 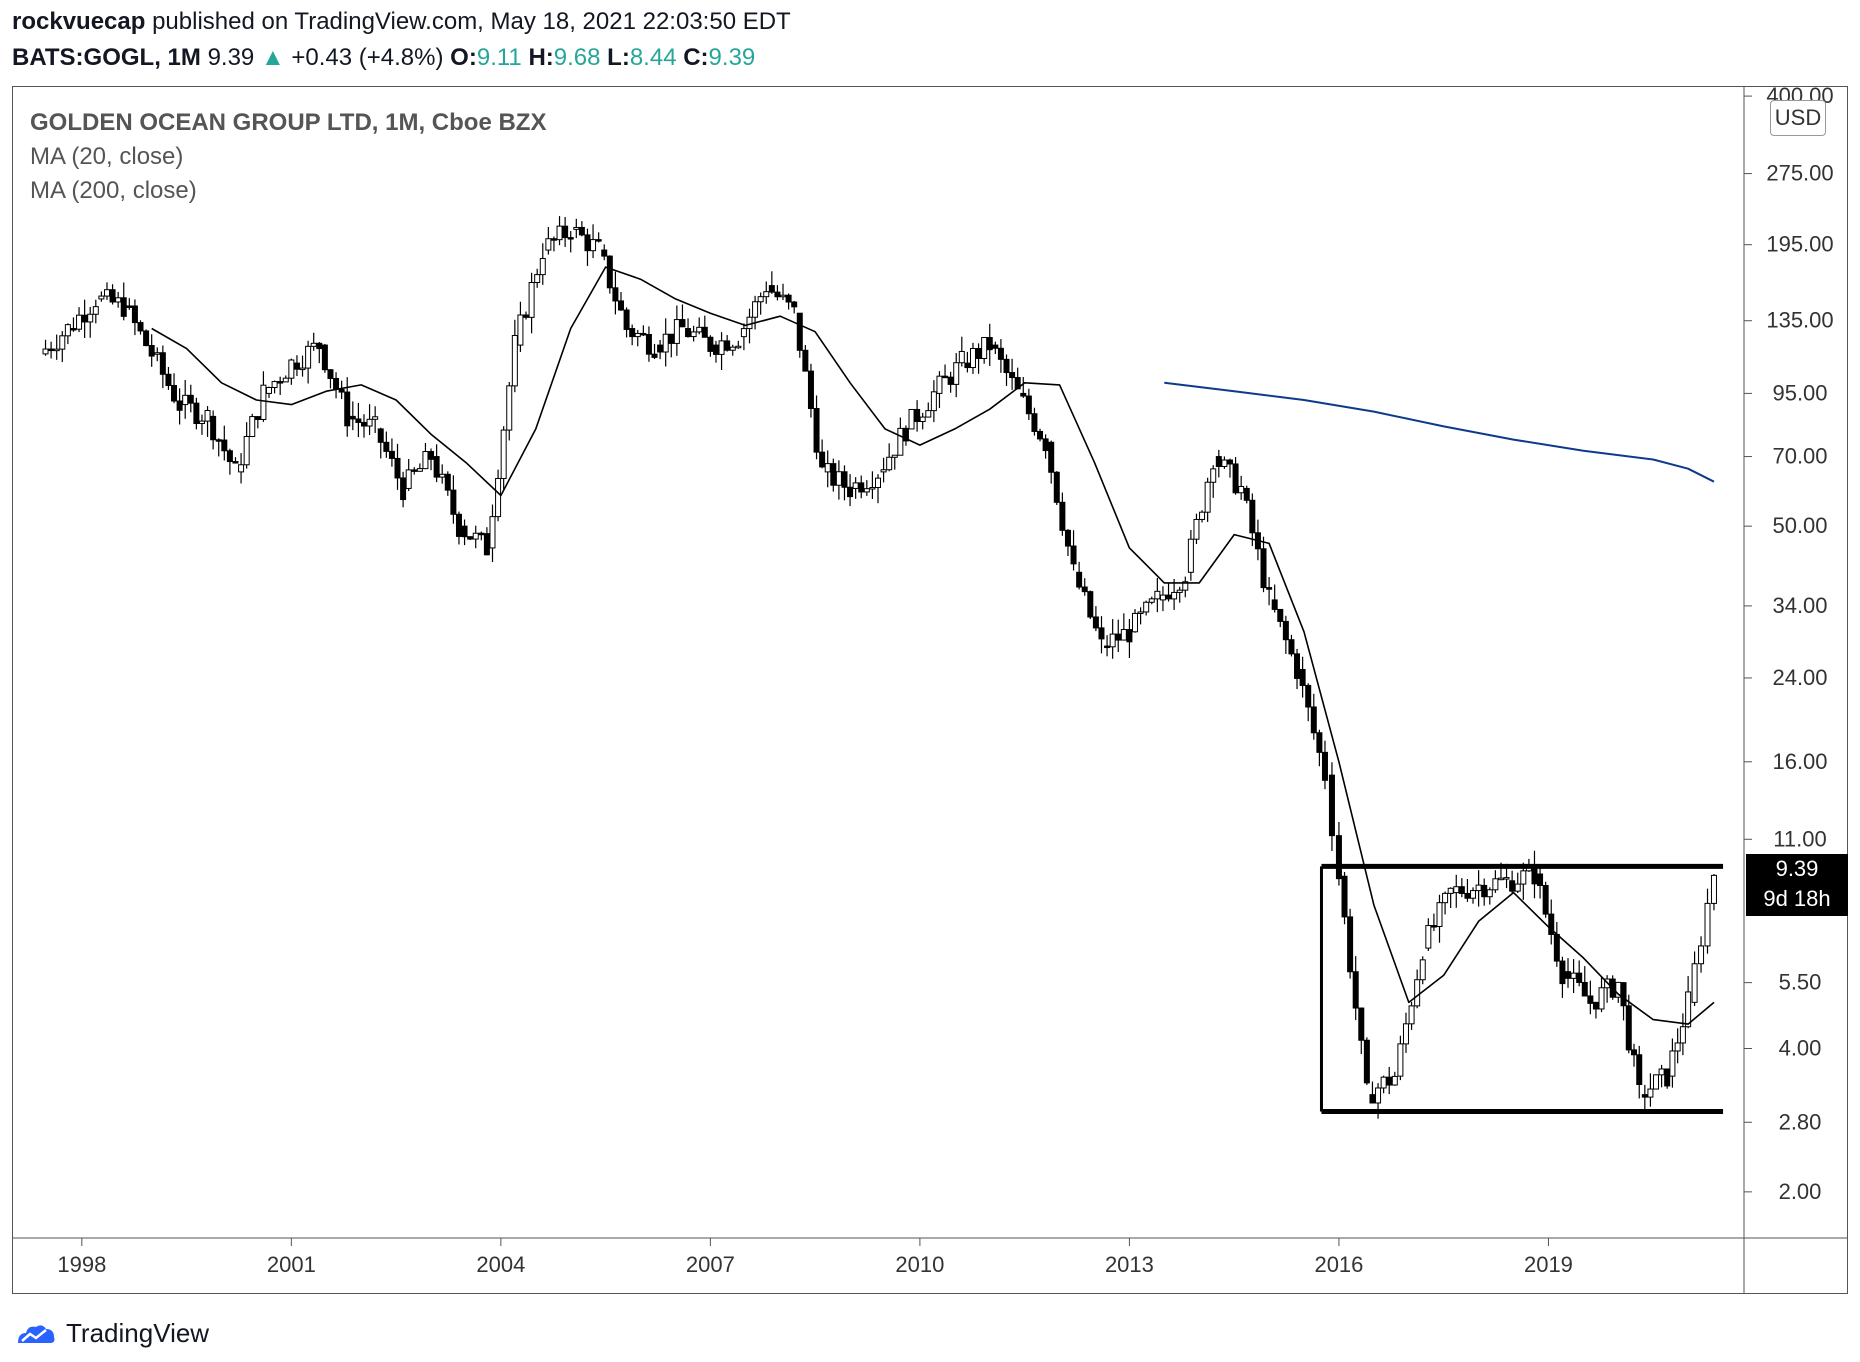 I want to click on footer: TradingView, so click(x=111, y=1333).